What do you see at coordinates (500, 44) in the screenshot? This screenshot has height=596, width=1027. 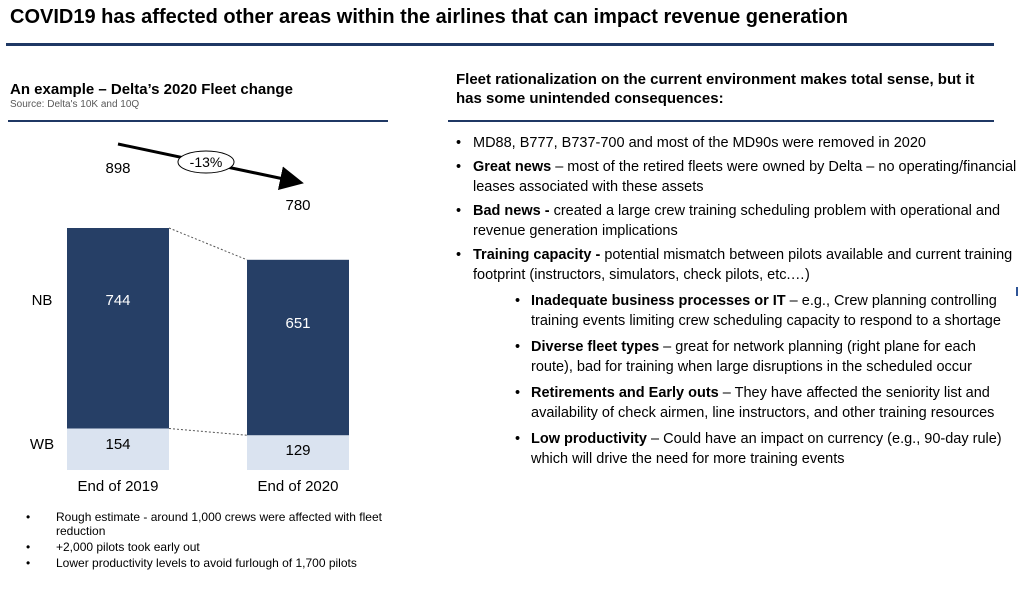 I see `title-divider` at bounding box center [500, 44].